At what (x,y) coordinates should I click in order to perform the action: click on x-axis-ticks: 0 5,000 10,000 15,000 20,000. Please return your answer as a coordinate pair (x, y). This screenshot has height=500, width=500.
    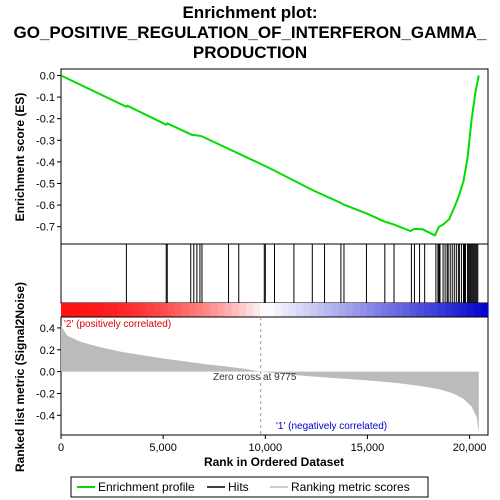
    Looking at the image, I should click on (272, 444).